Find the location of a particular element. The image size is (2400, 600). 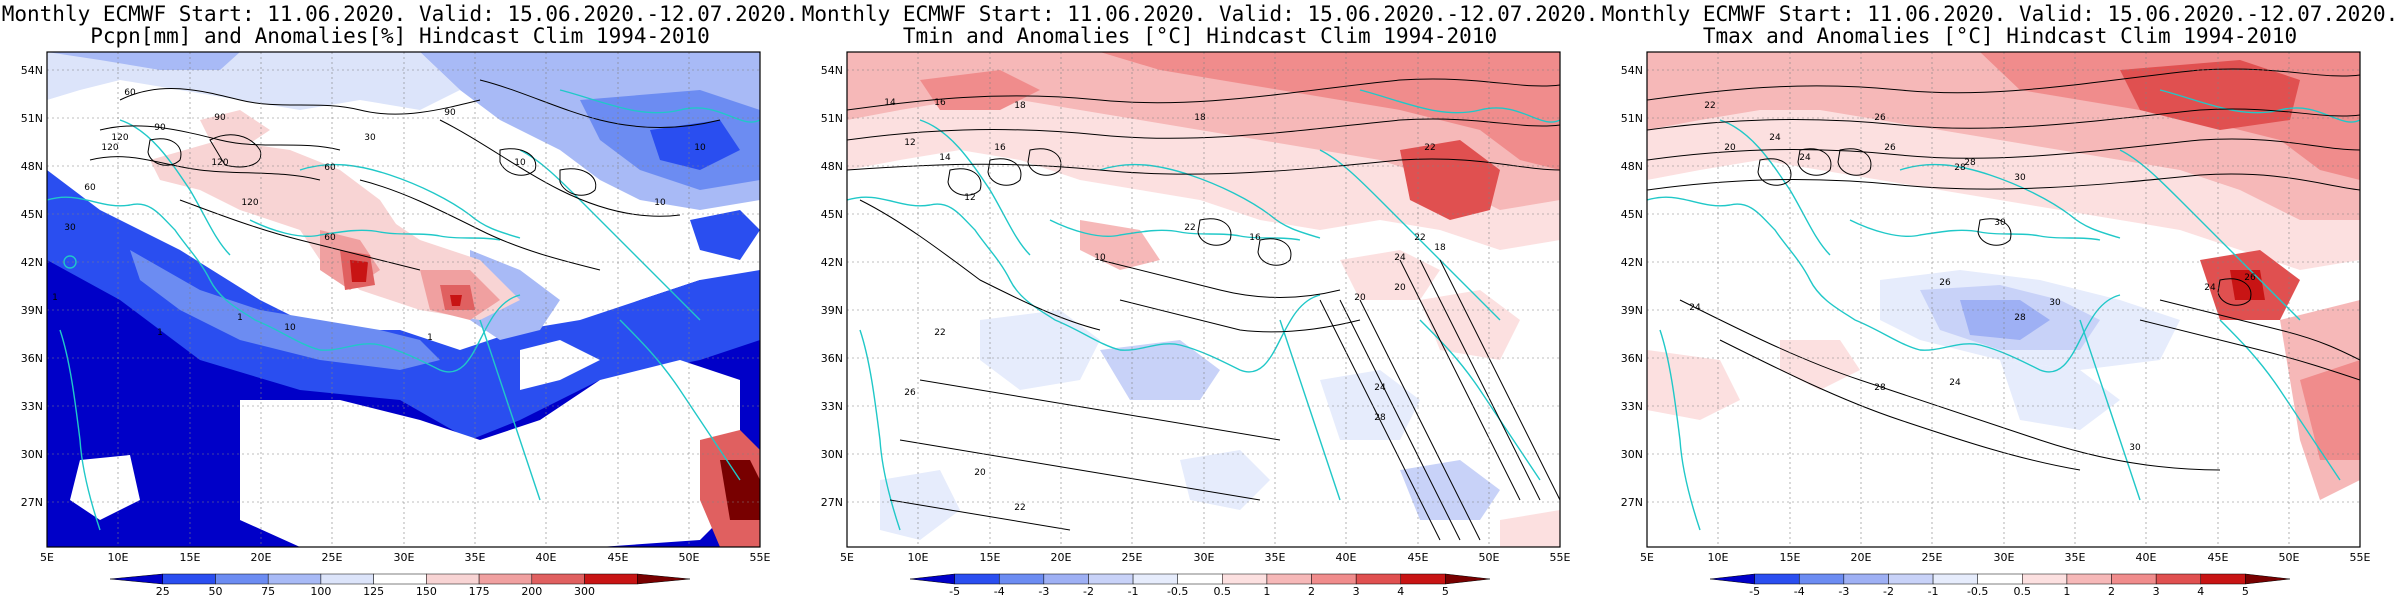

colorbar-label: 3 is located at coordinates (2156, 591).